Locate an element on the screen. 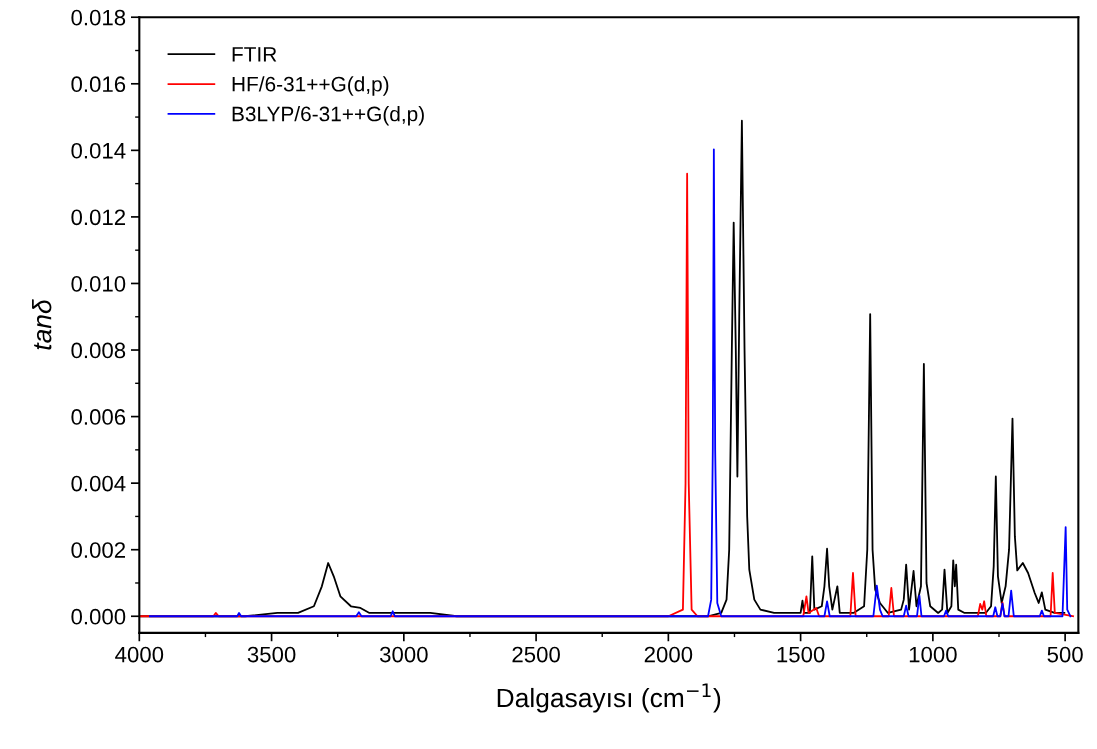 The image size is (1097, 749). y-tick-label: 0.014 is located at coordinates (98, 150).